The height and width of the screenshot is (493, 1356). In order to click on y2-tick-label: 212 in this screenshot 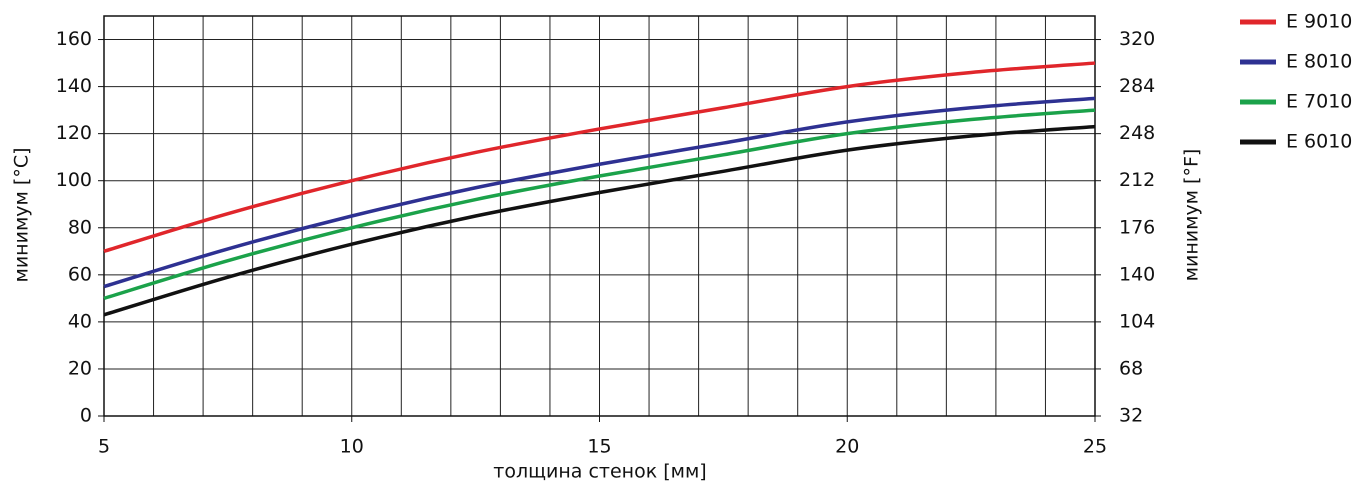, I will do `click(1137, 180)`.